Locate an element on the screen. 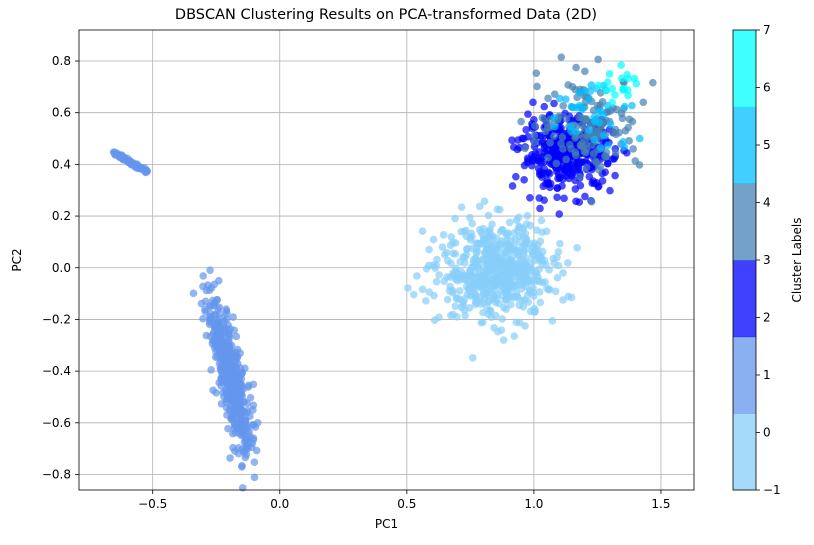  colorbar-segment is located at coordinates (744, 452).